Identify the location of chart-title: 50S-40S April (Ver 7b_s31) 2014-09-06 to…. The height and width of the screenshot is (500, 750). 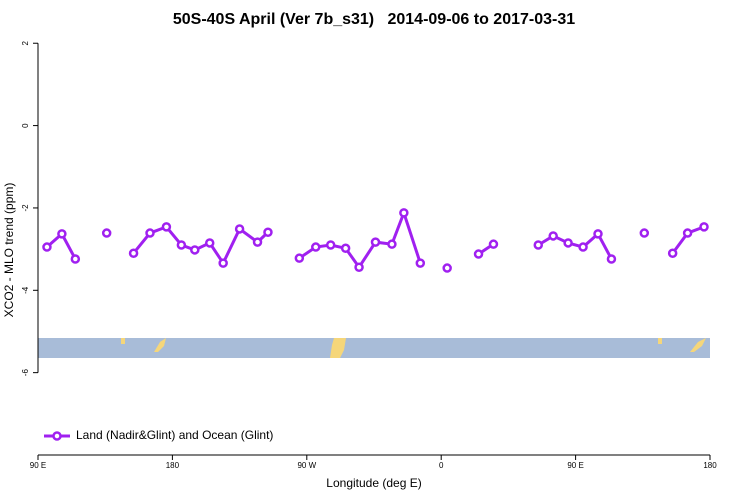
(374, 19).